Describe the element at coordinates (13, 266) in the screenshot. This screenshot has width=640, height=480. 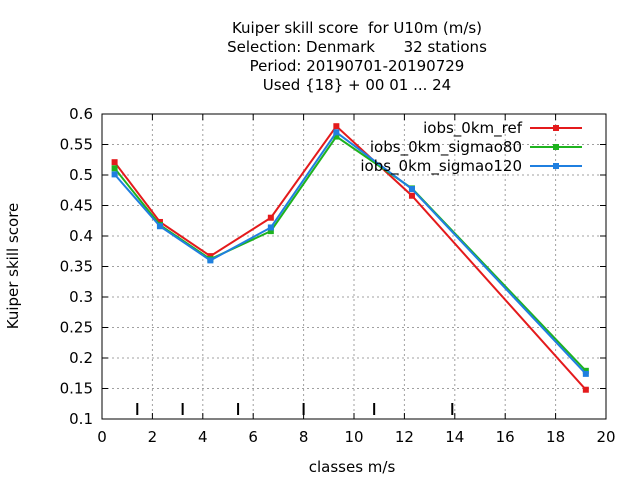
I see `y-axis-label: Kuiper skill score` at that location.